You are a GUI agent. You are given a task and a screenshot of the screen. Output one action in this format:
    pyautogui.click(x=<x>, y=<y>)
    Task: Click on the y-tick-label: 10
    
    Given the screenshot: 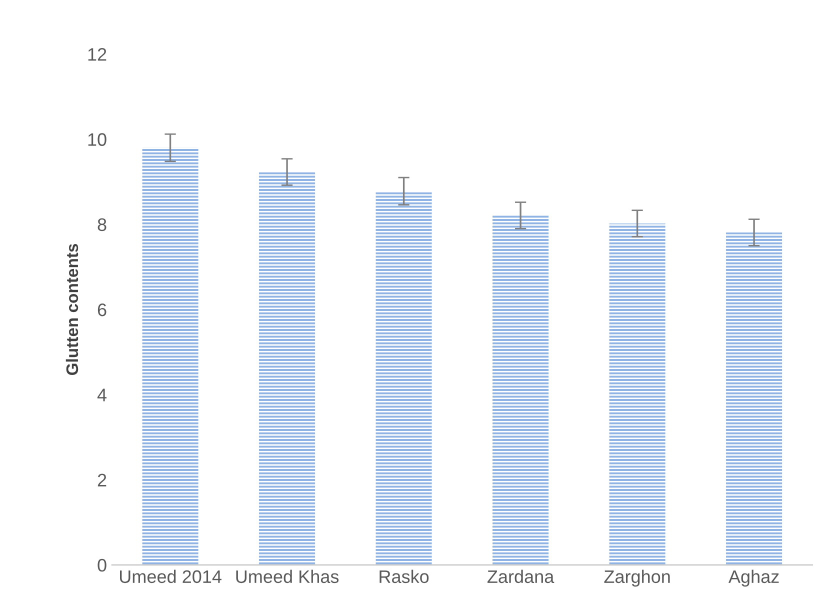 What is the action you would take?
    pyautogui.click(x=97, y=139)
    